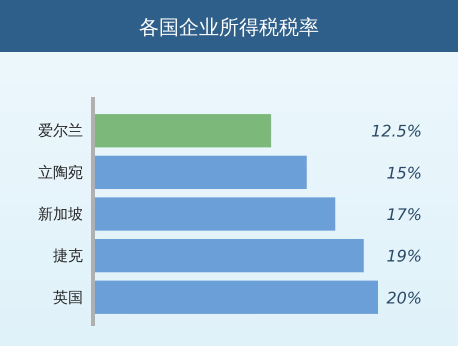 This screenshot has width=458, height=346. What do you see at coordinates (404, 172) in the screenshot?
I see `data-label: 15%` at bounding box center [404, 172].